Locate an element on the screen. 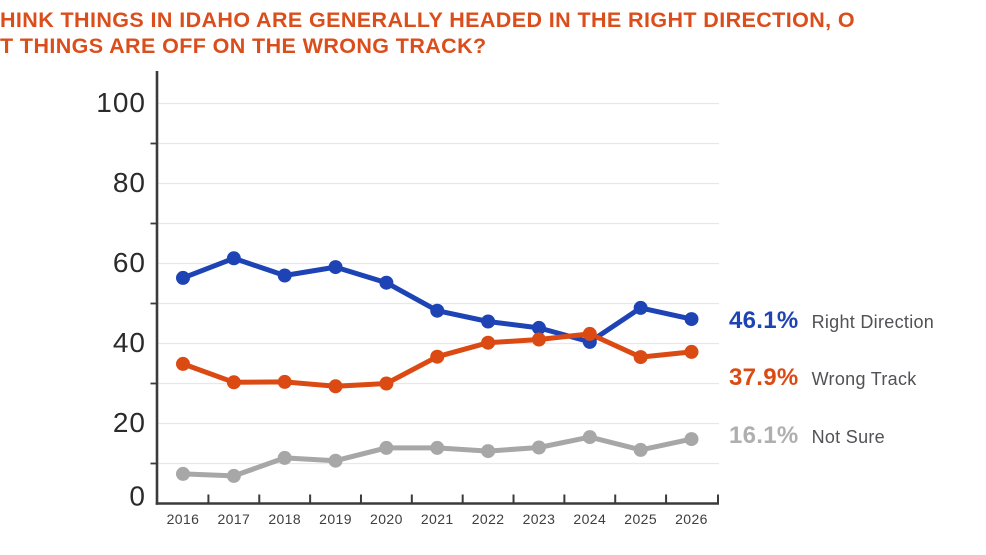 This screenshot has height=555, width=986. markers-right-direction is located at coordinates (437, 300).